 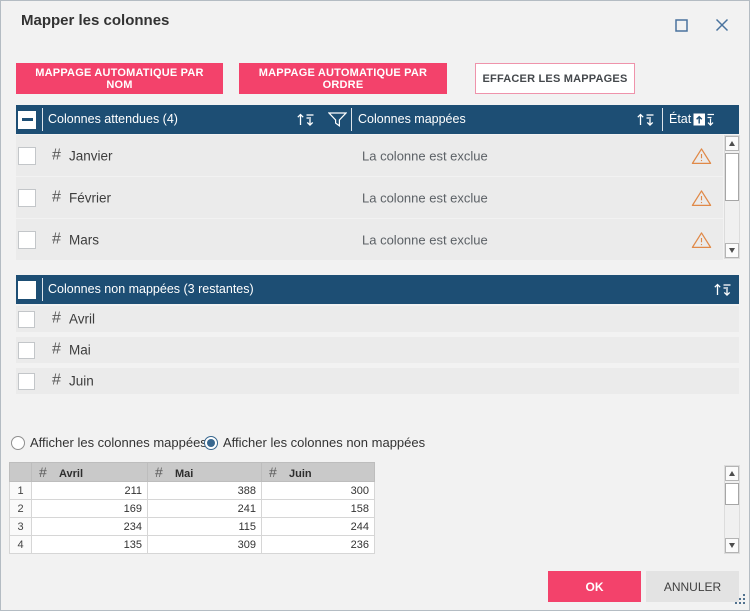 What do you see at coordinates (204, 490) in the screenshot?
I see `cell: 388` at bounding box center [204, 490].